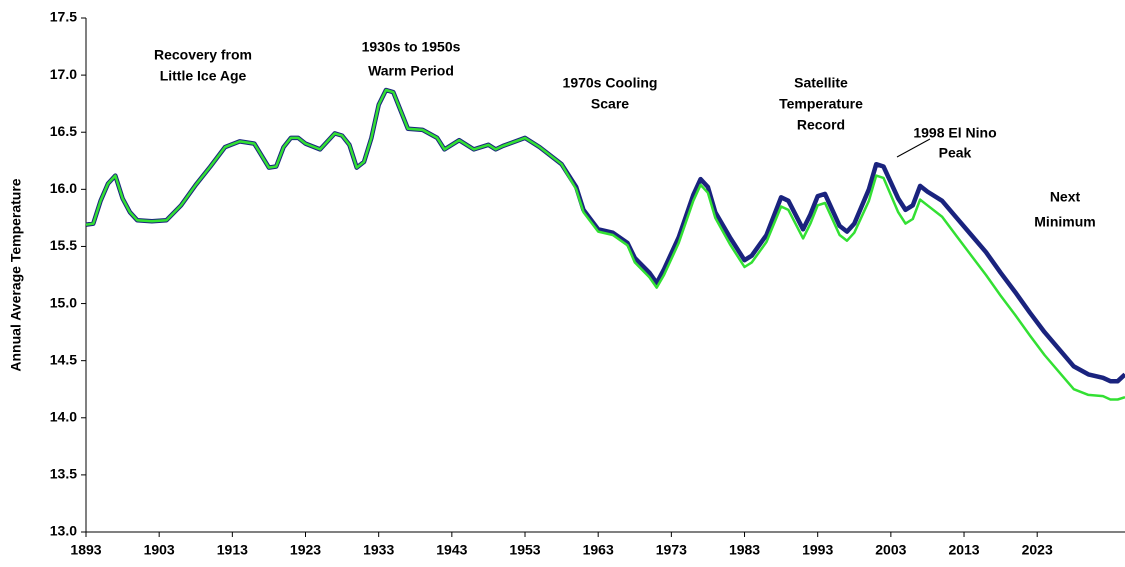  I want to click on x-tick-label: 2003, so click(890, 550).